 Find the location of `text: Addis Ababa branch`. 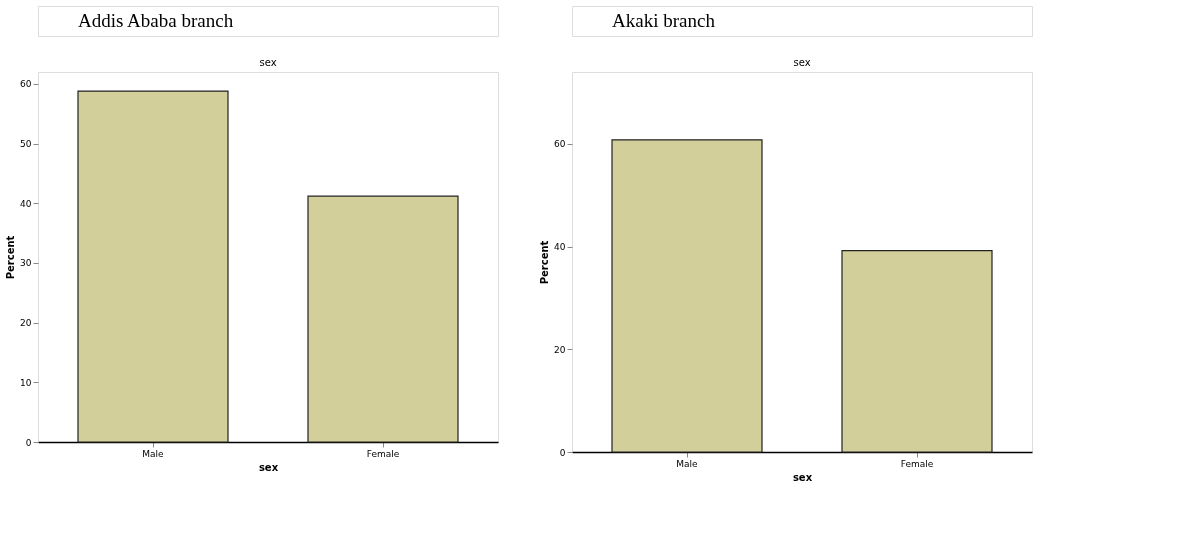

text: Addis Ababa branch is located at coordinates (156, 20).